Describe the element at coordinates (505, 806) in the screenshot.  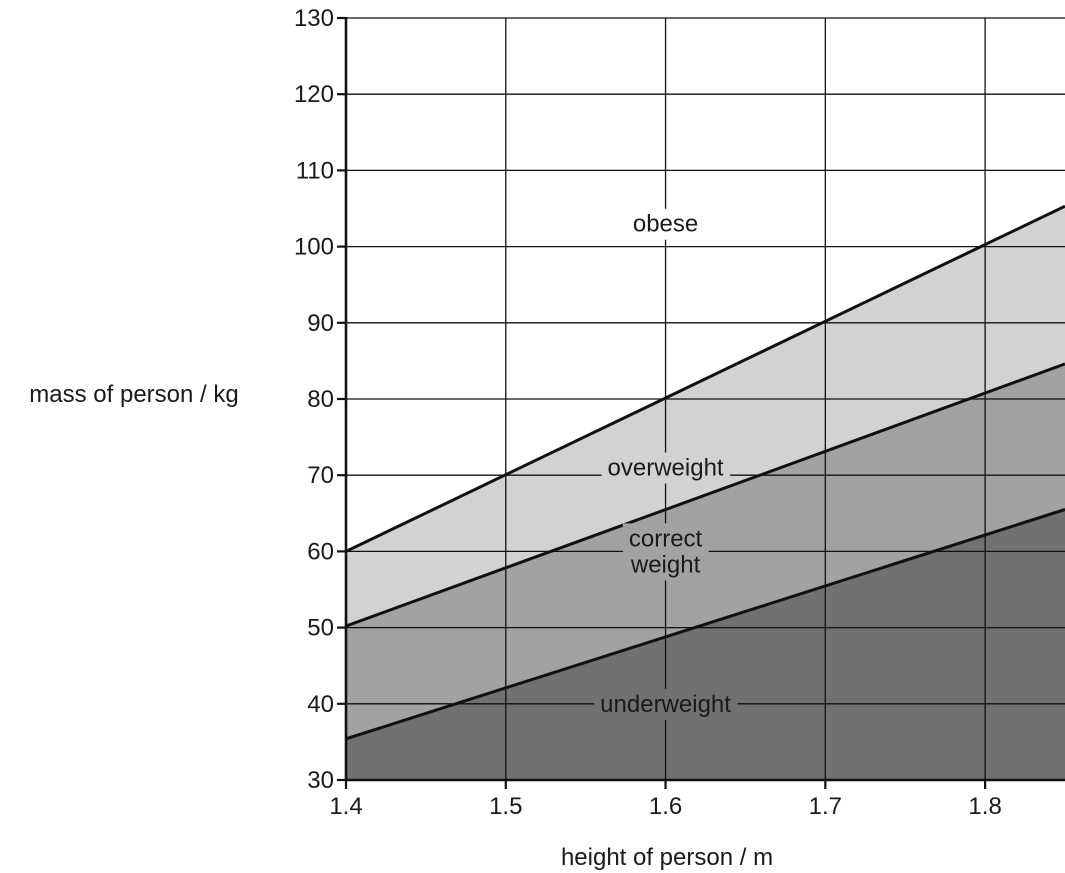
I see `x-tick-label-1.5: 1.5` at that location.